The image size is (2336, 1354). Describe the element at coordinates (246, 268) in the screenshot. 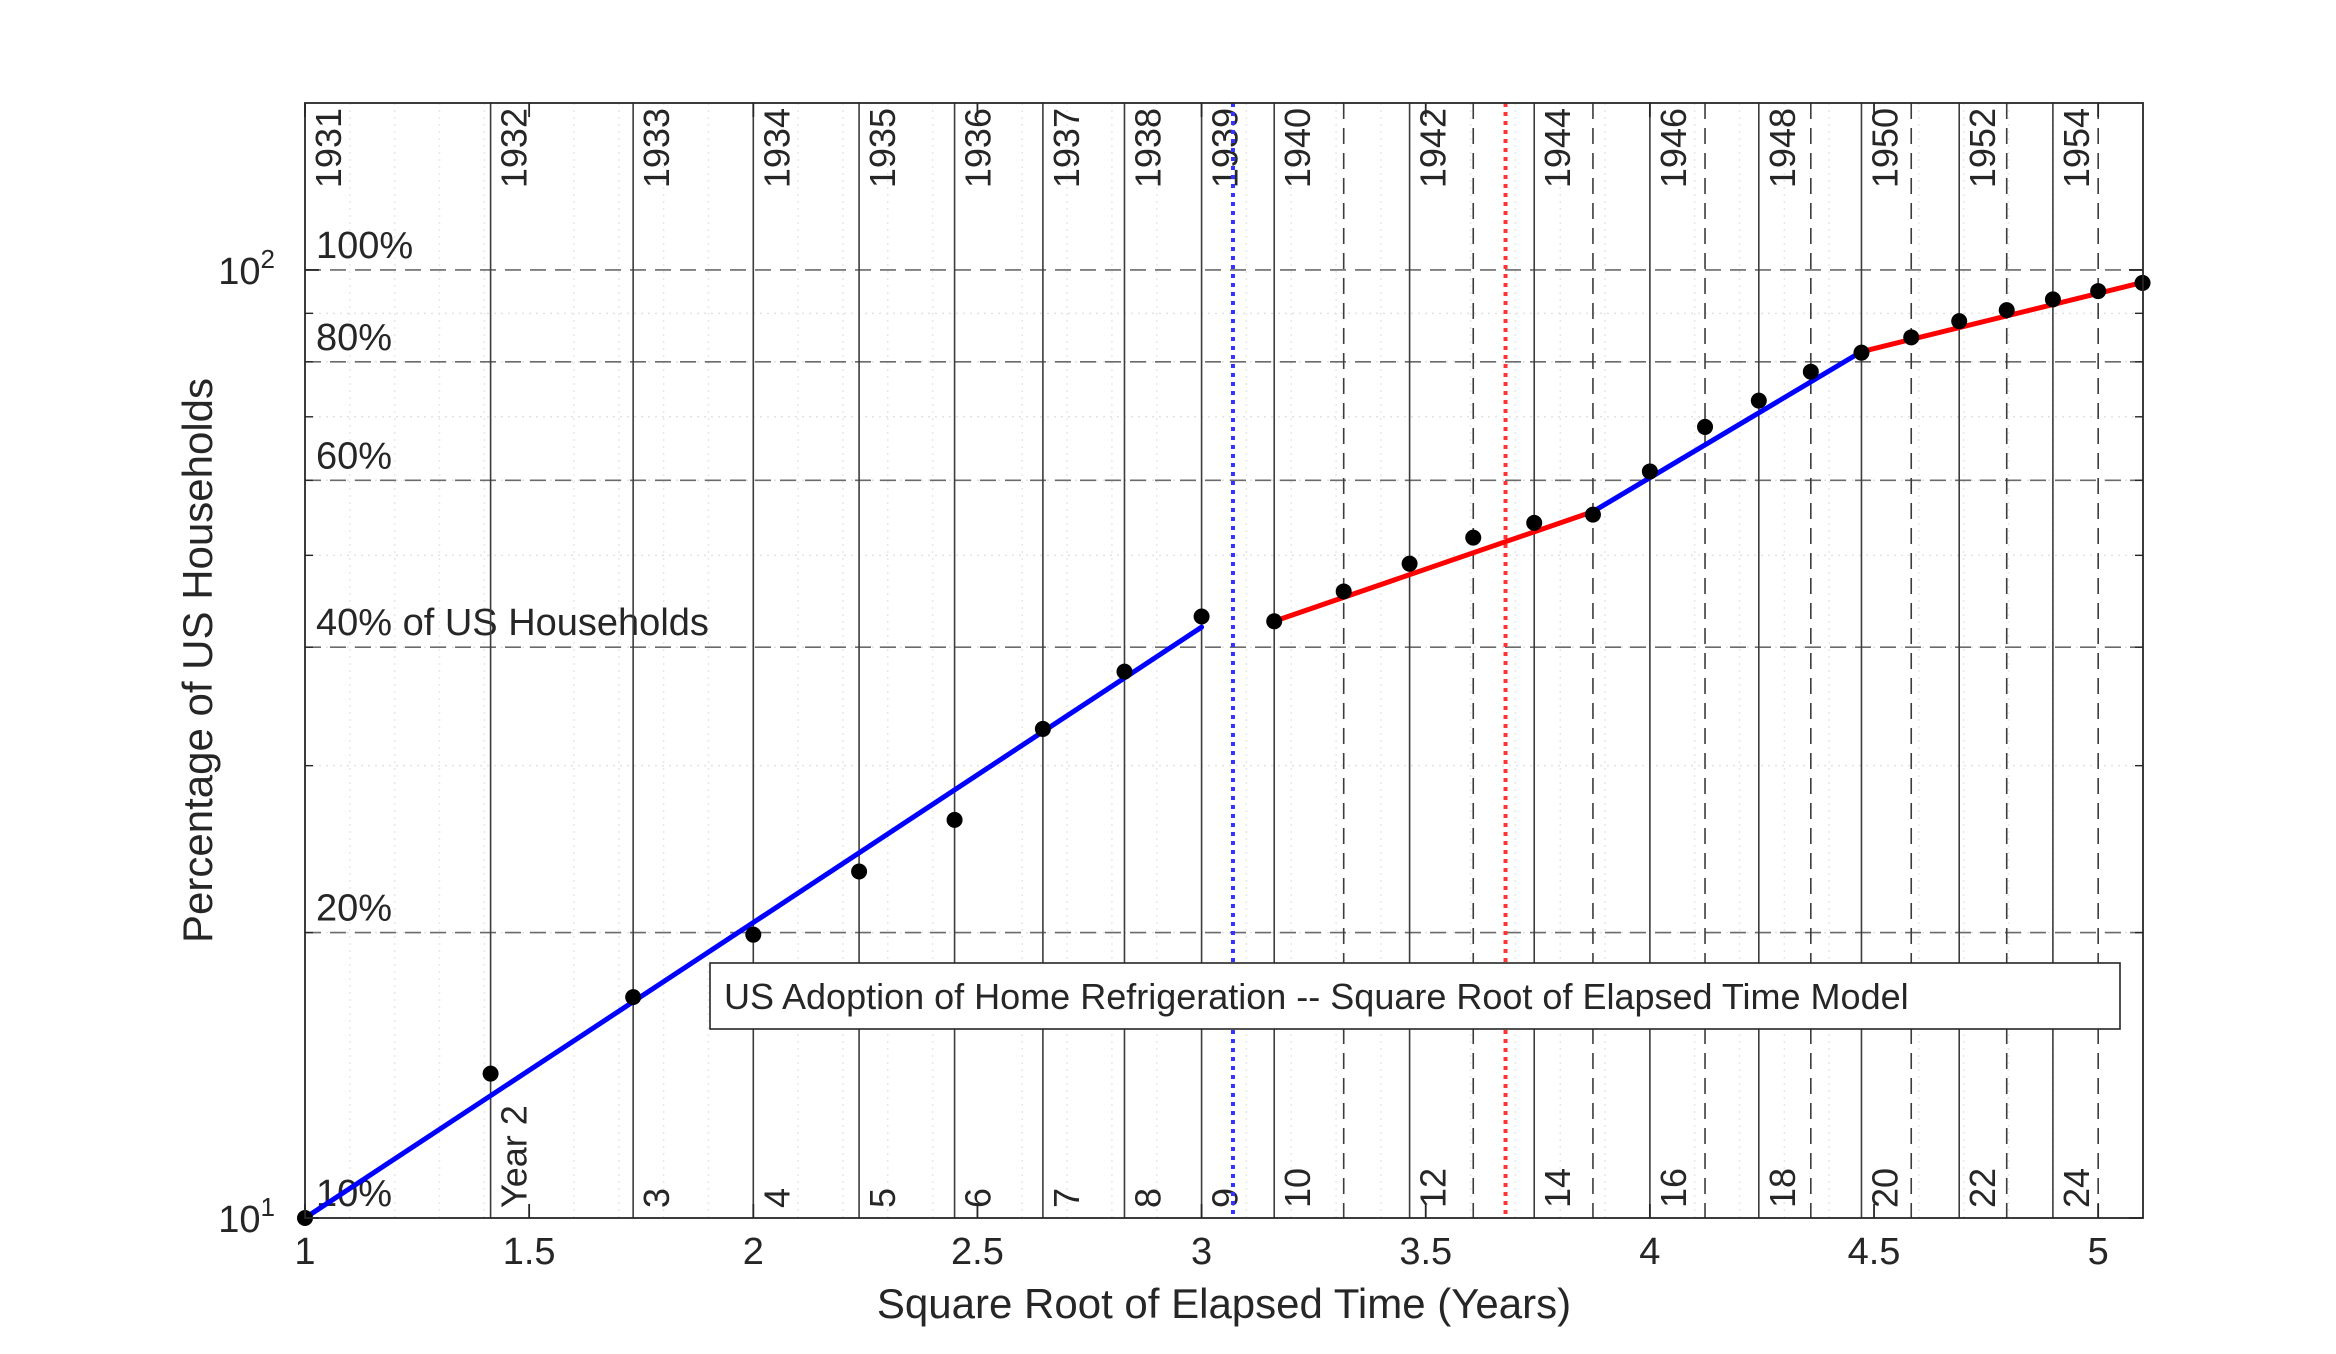

I see `y-tick-label: 10²` at that location.